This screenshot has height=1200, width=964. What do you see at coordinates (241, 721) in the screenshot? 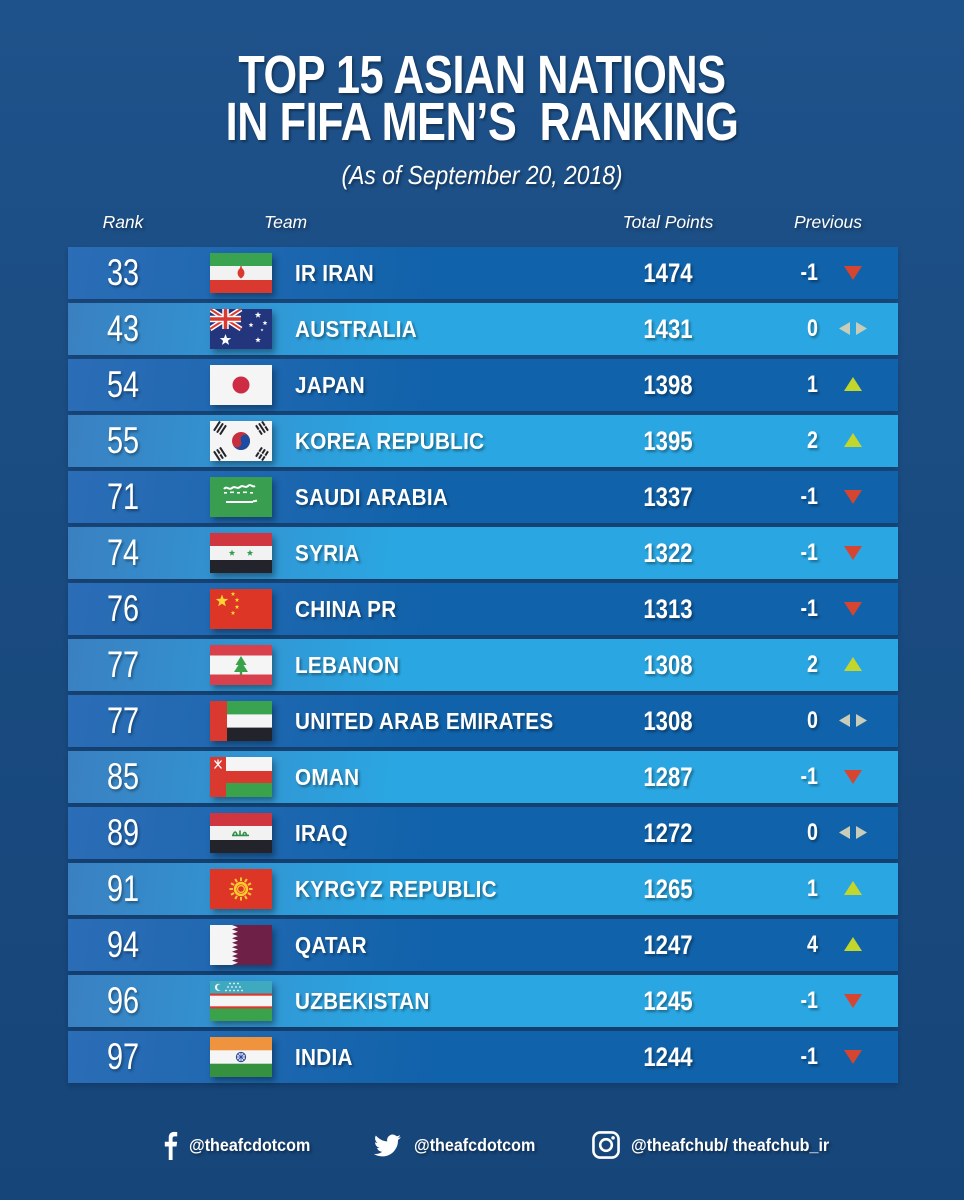
I see `united-arab-emirates-flag-icon` at bounding box center [241, 721].